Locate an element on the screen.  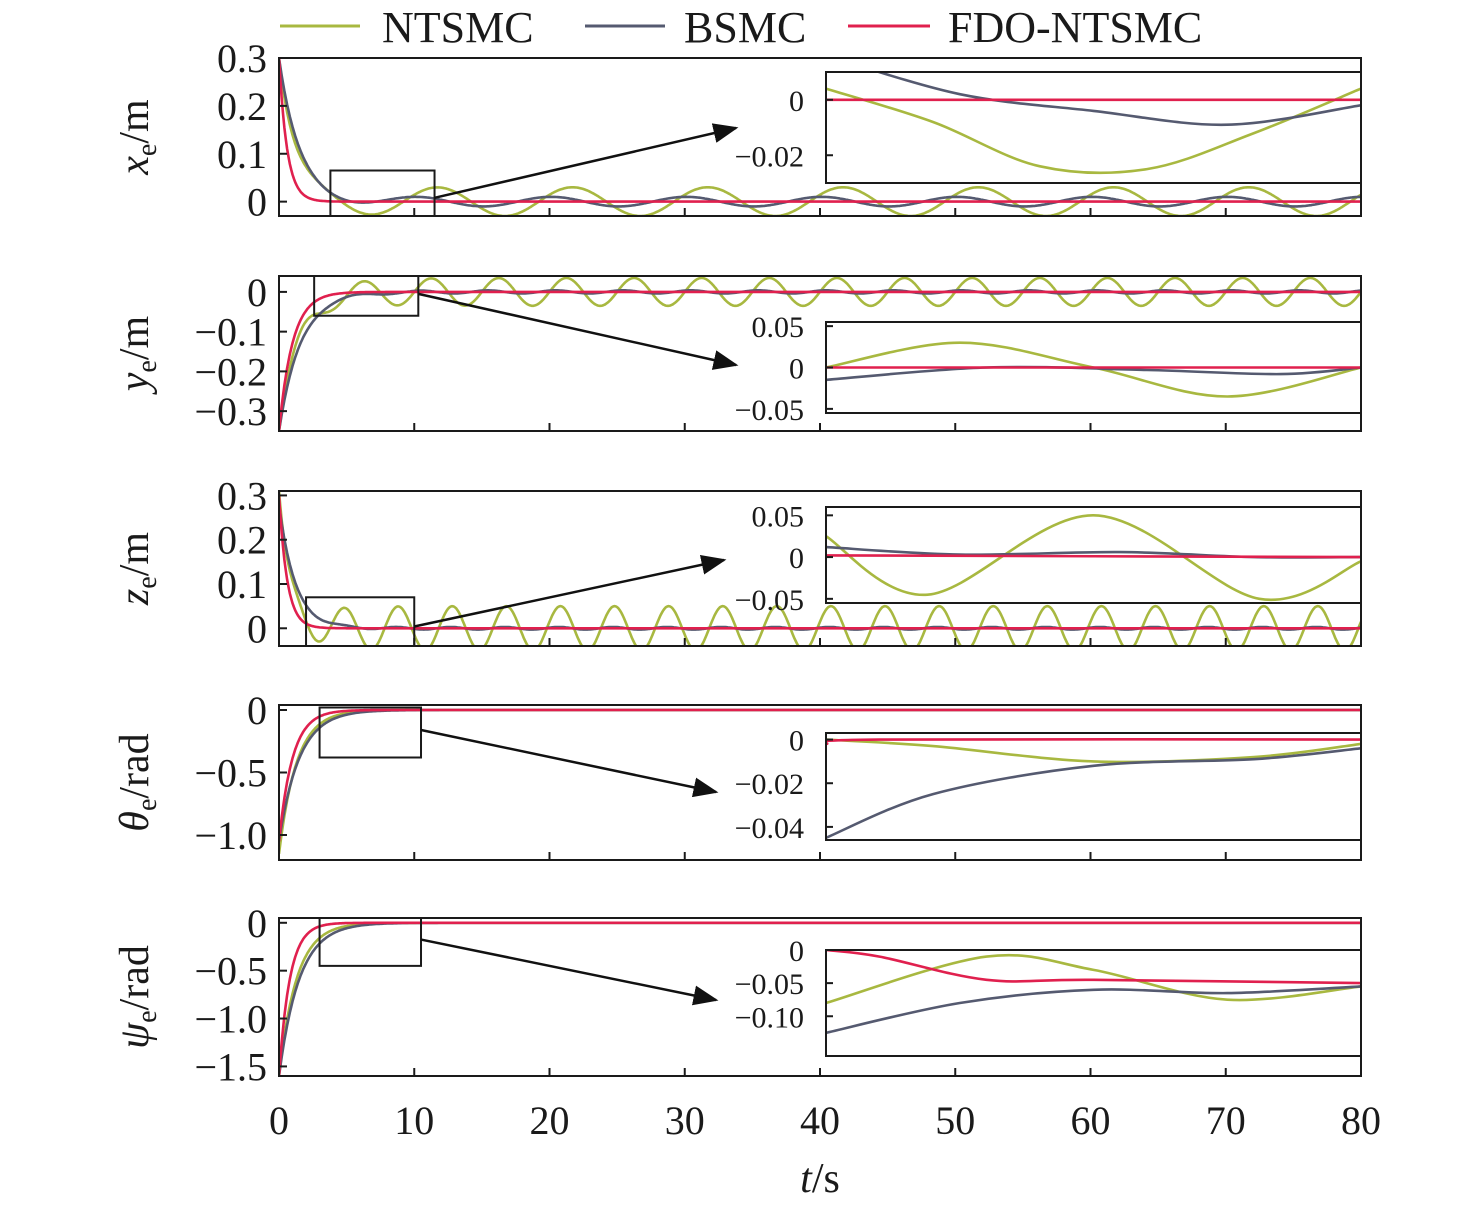
ylabel-xe: xe/m is located at coordinates (137, 137).